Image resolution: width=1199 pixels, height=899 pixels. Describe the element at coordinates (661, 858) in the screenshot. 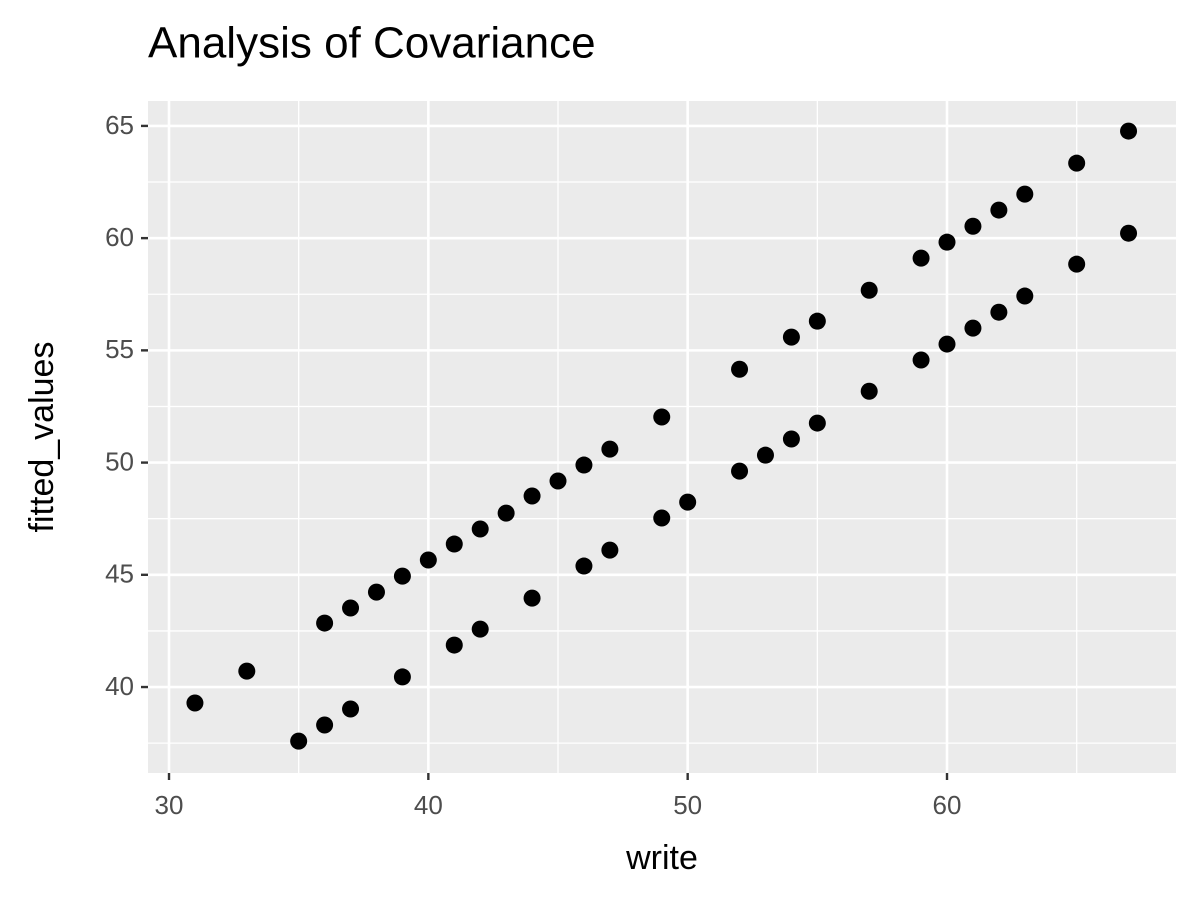

I see `x-axis-title: write` at that location.